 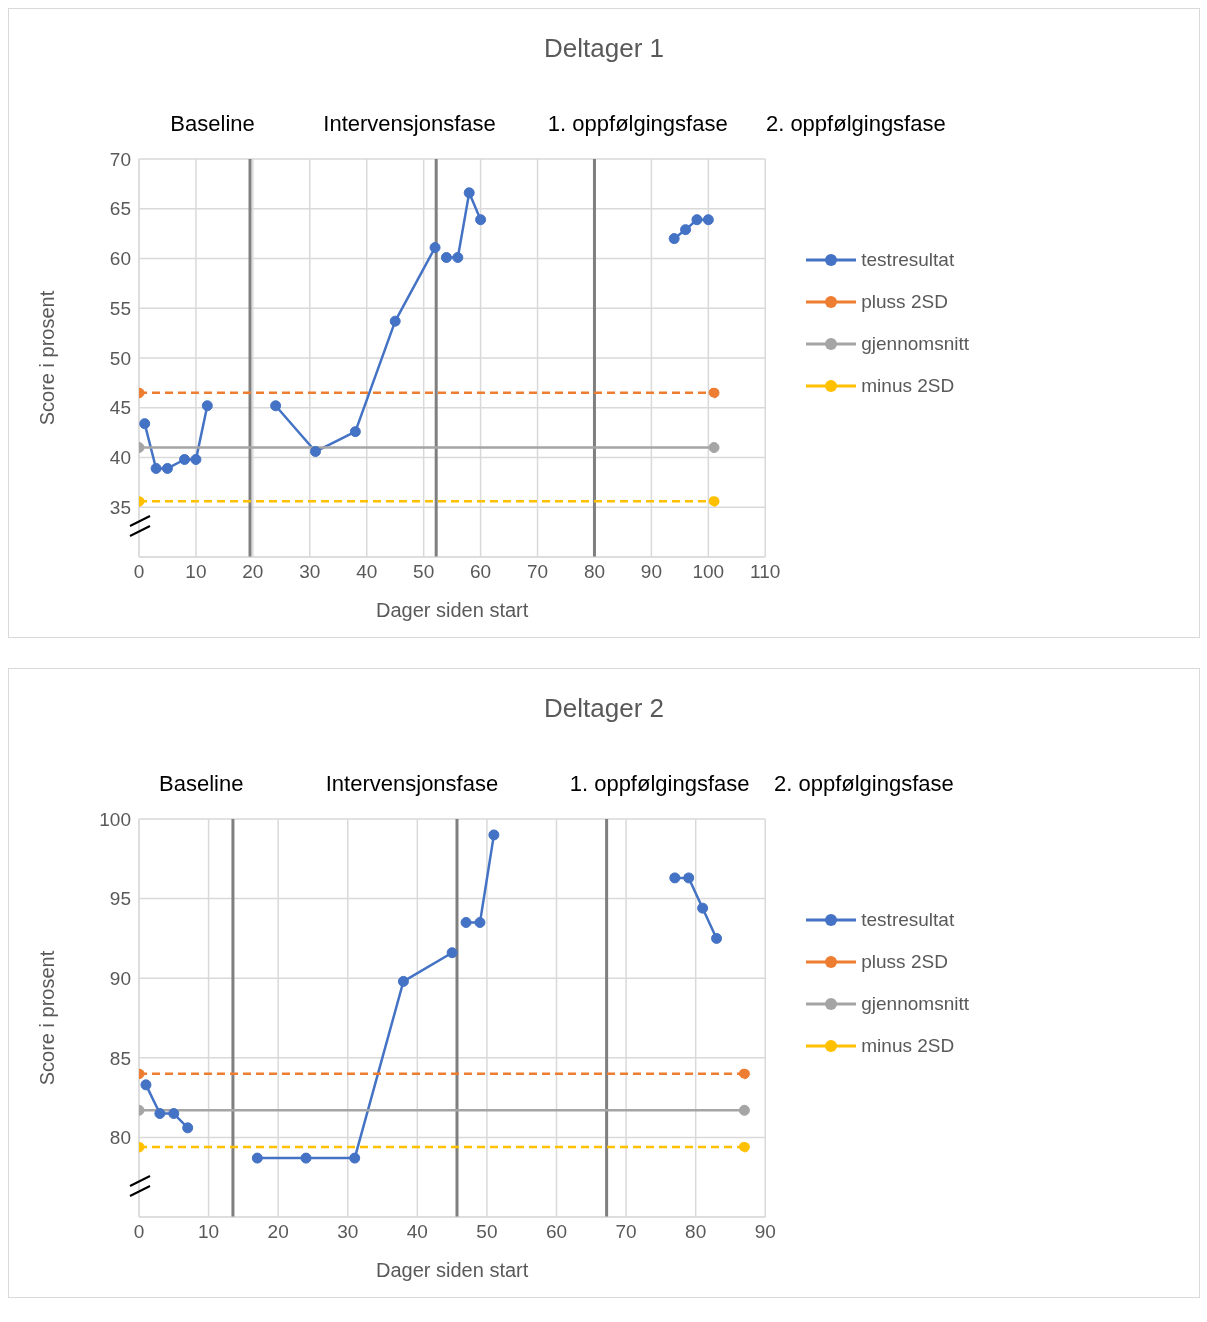 I want to click on y-tick-label: 65, so click(x=120, y=209).